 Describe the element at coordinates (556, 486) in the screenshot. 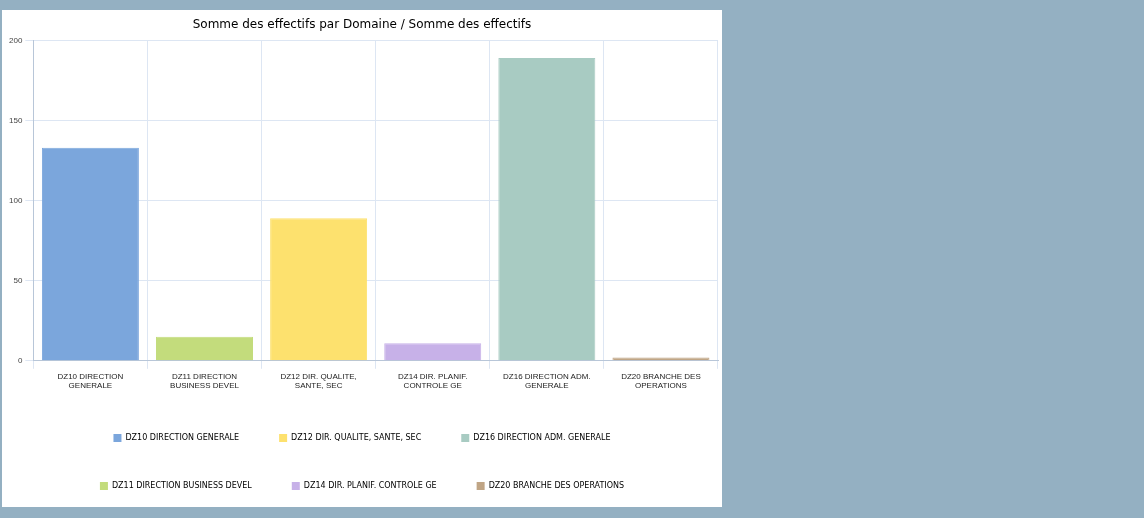

I see `legend-label: DZ20 BRANCHE DES OPERATIONS` at that location.